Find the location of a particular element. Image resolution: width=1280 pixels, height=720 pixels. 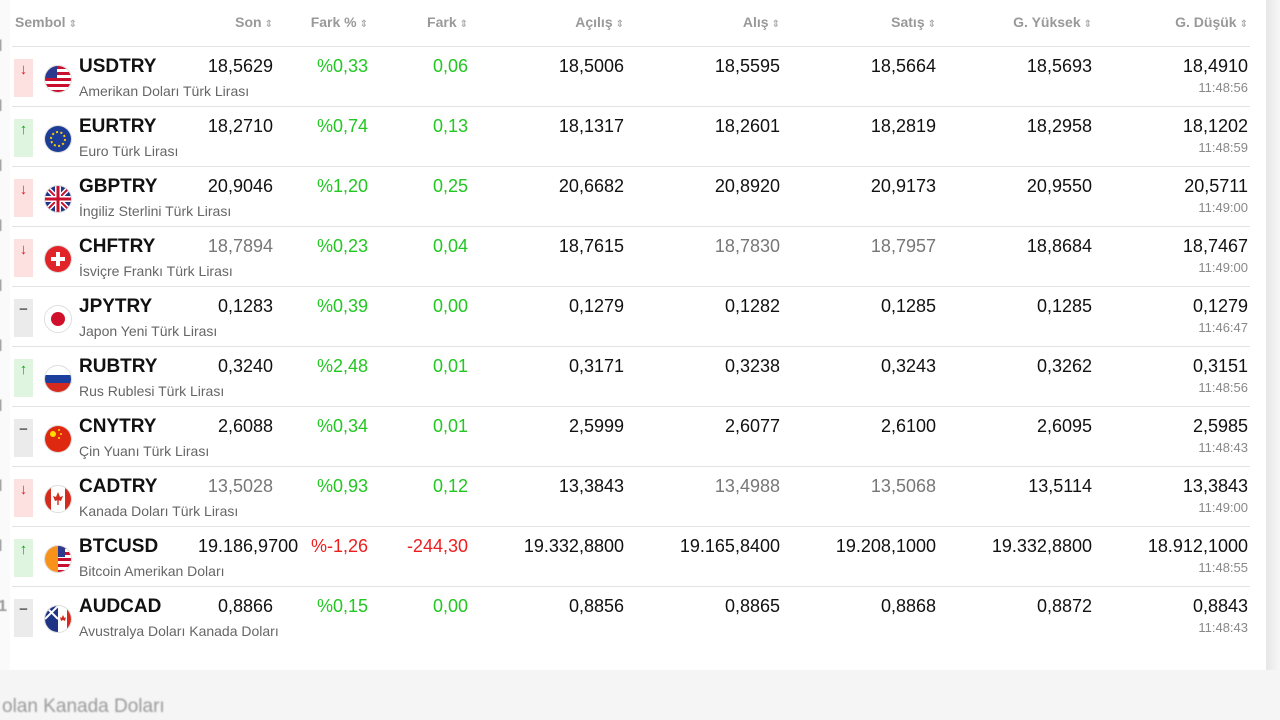

dusuk-value: 20,5711 is located at coordinates (1216, 186).